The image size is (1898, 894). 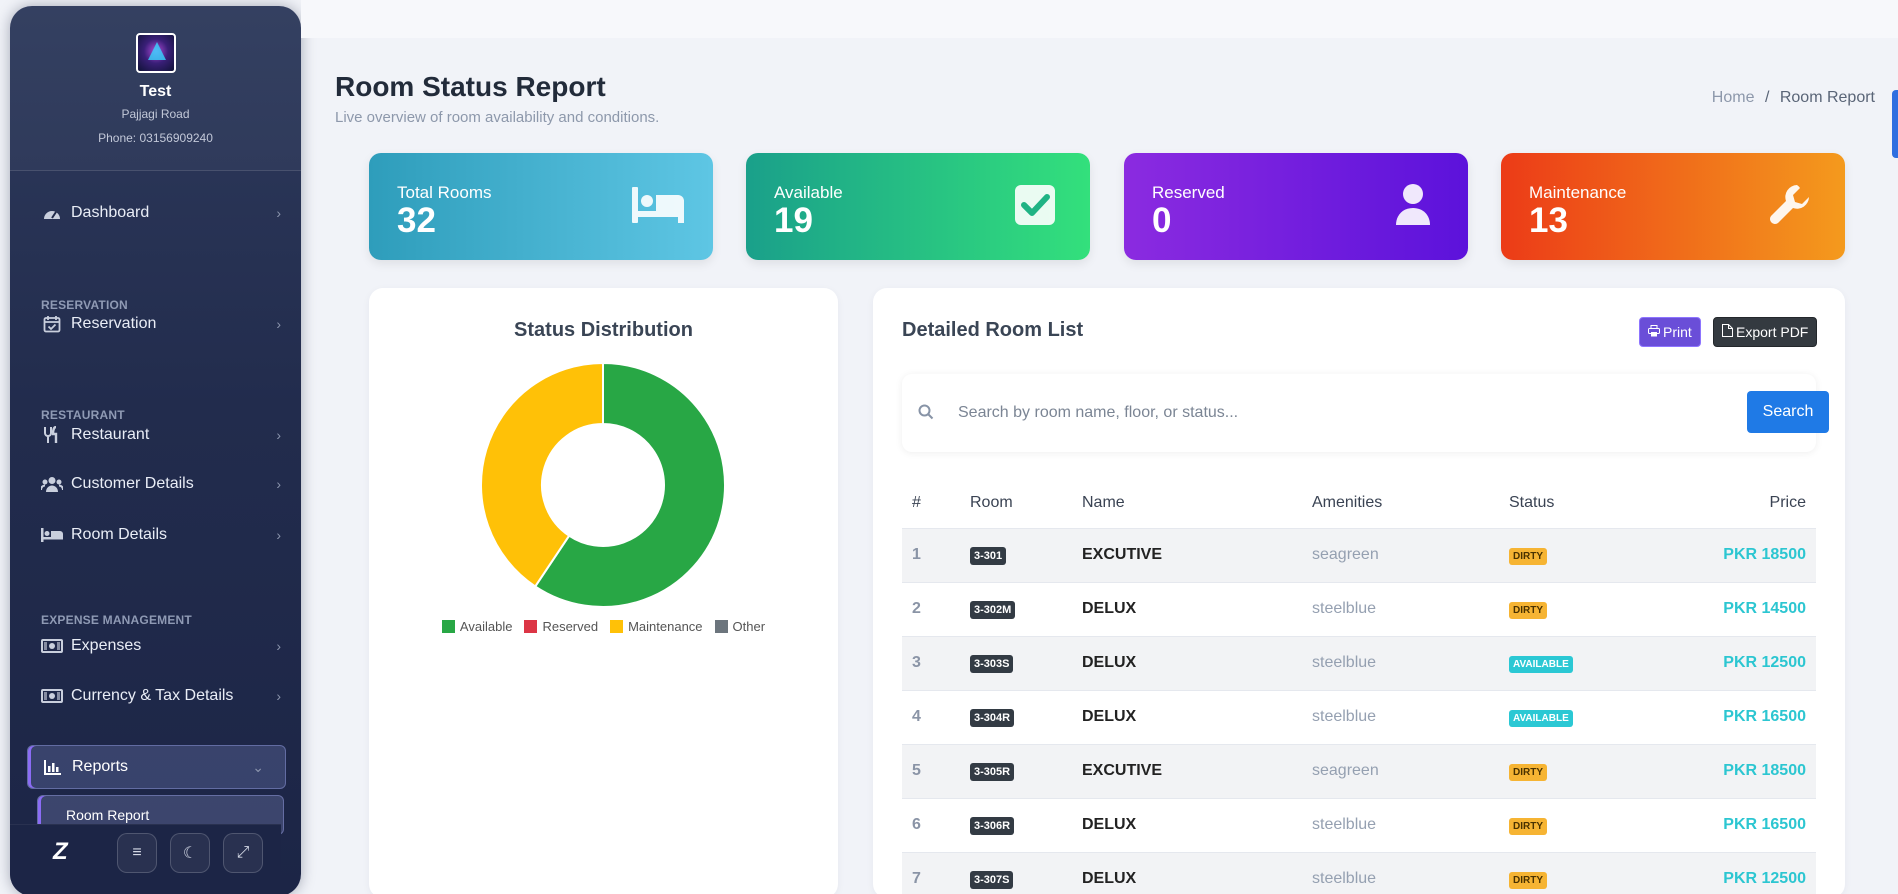 What do you see at coordinates (1016, 716) in the screenshot?
I see `room-code: 3-304R` at bounding box center [1016, 716].